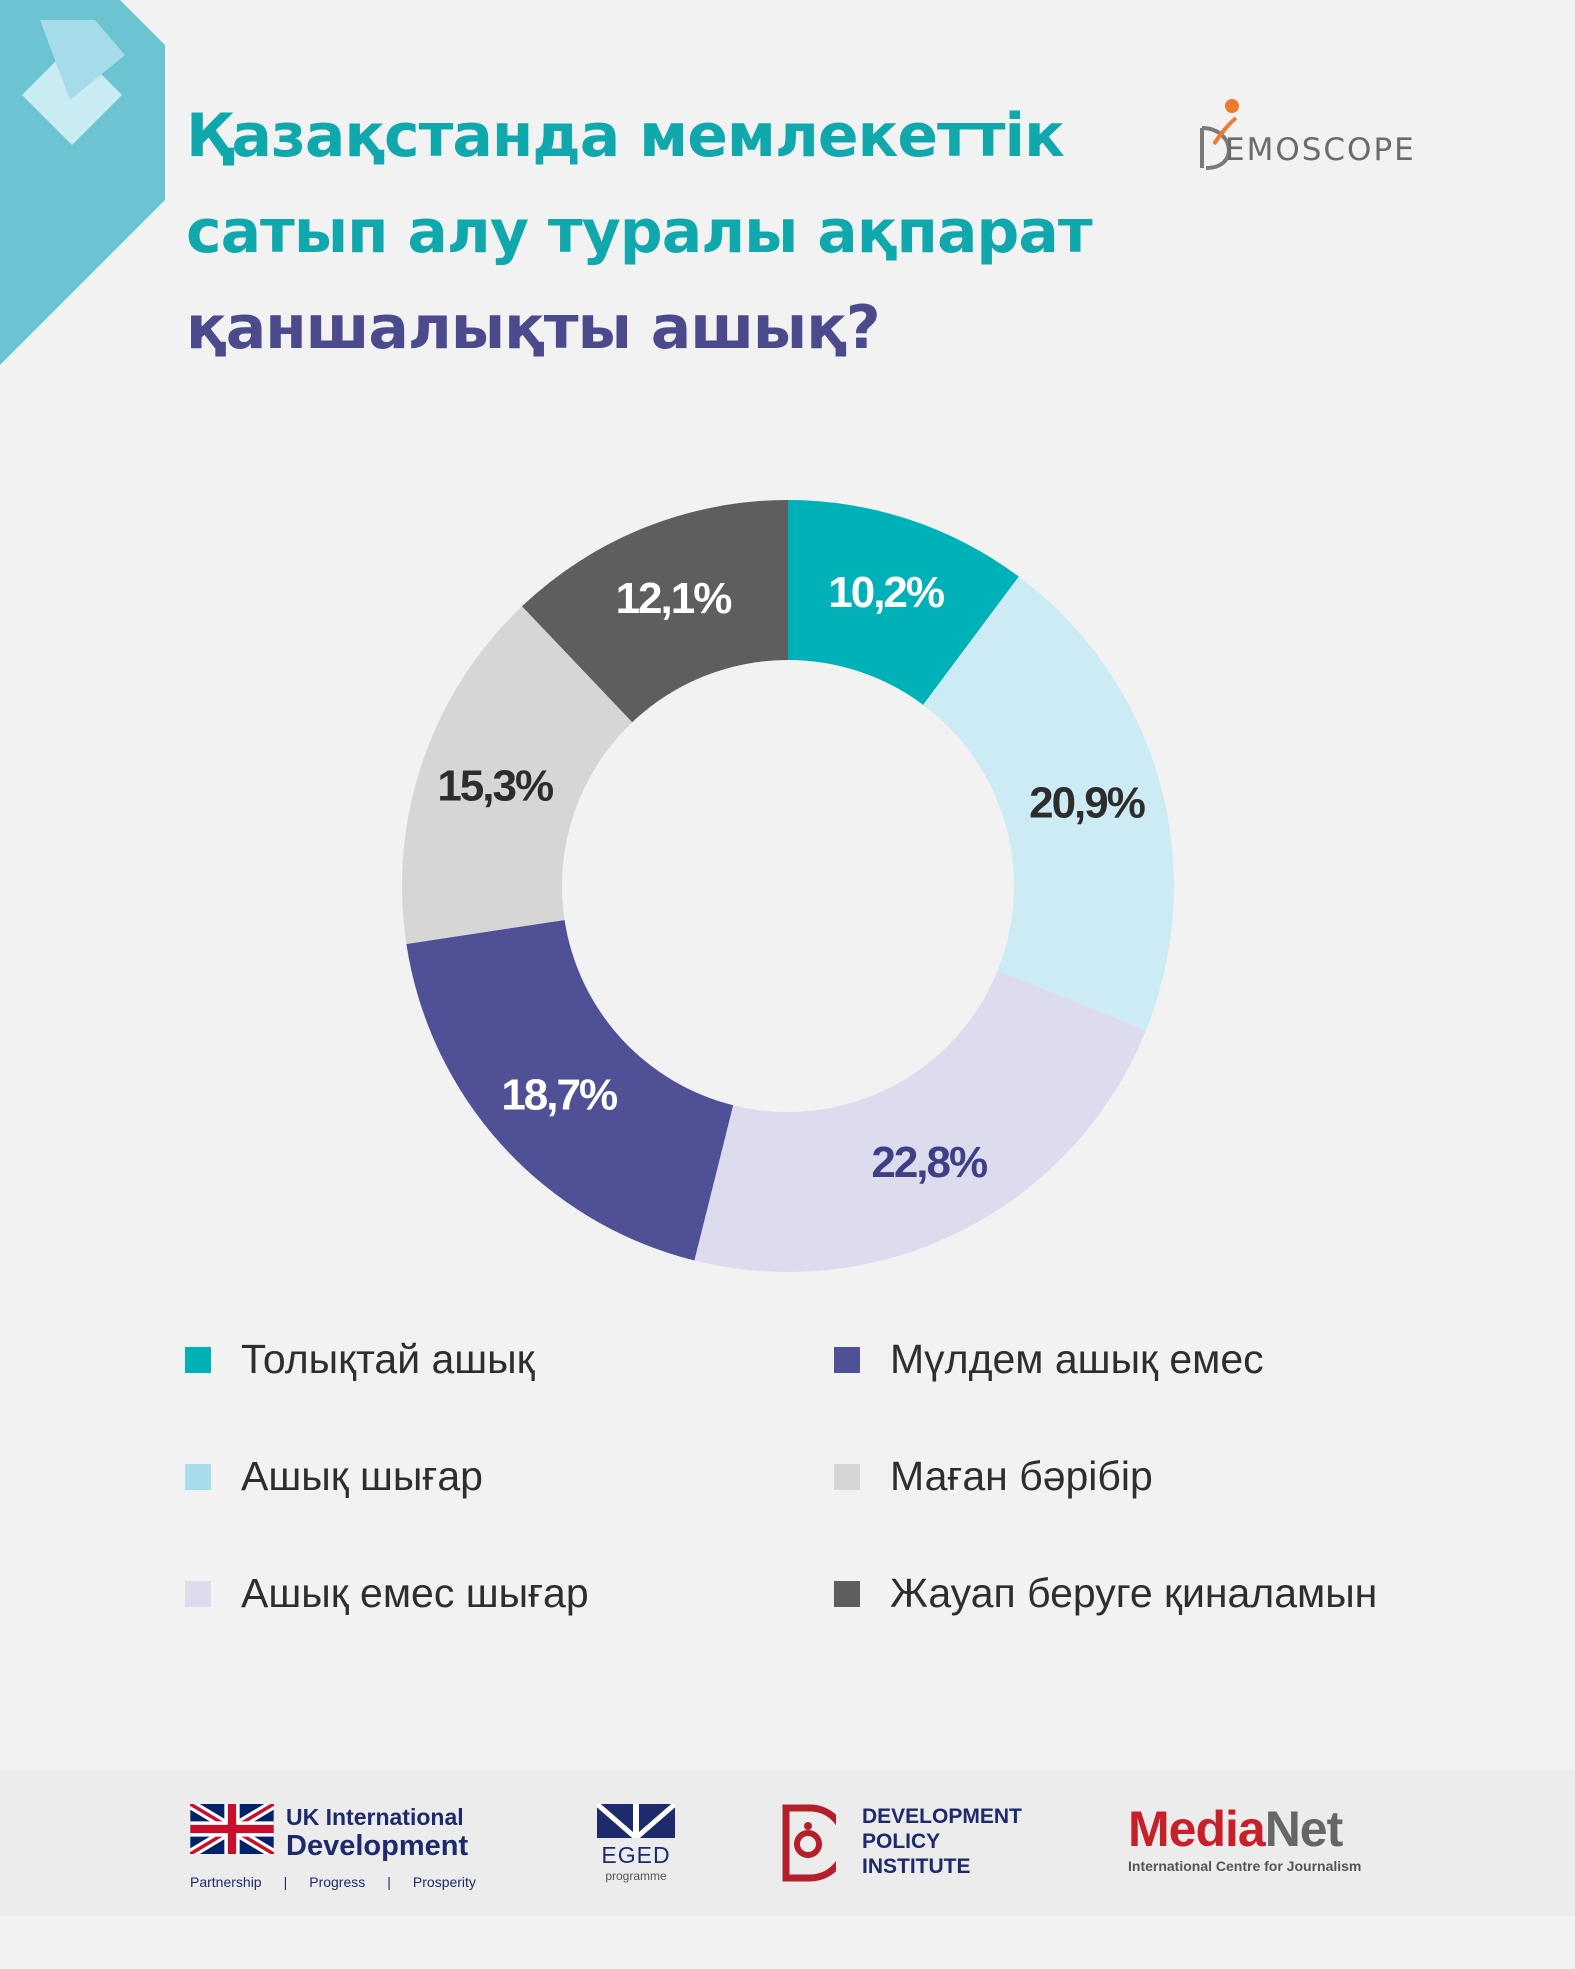  What do you see at coordinates (1021, 1476) in the screenshot?
I see `legend-label-5: Маған бәрібір` at bounding box center [1021, 1476].